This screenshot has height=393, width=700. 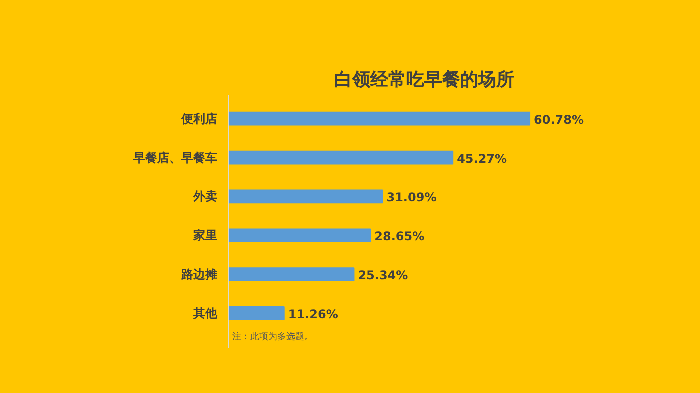 I want to click on y-tick-label: 便利店, so click(x=199, y=119).